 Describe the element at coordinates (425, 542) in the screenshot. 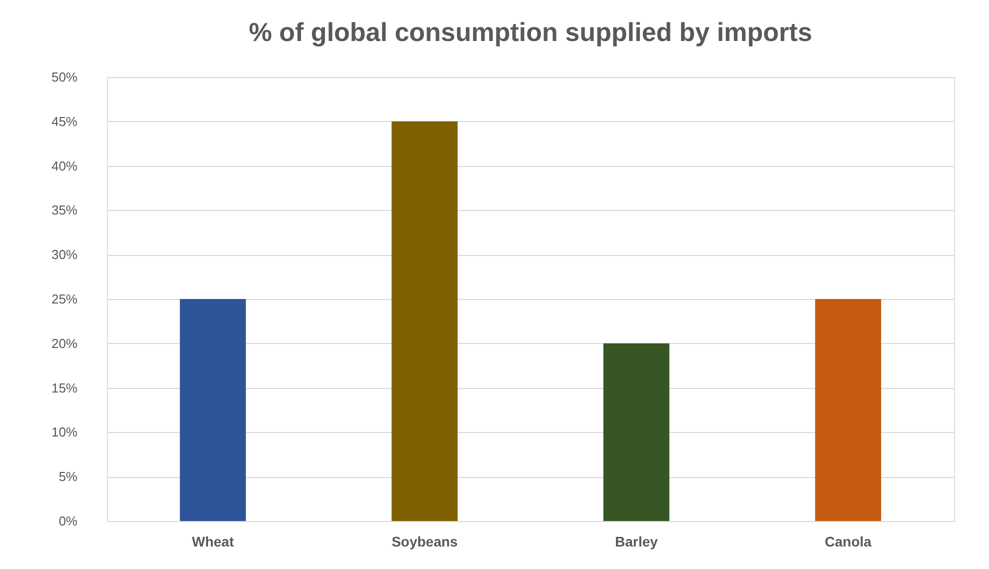

I see `x-tick-label: Soybeans` at that location.